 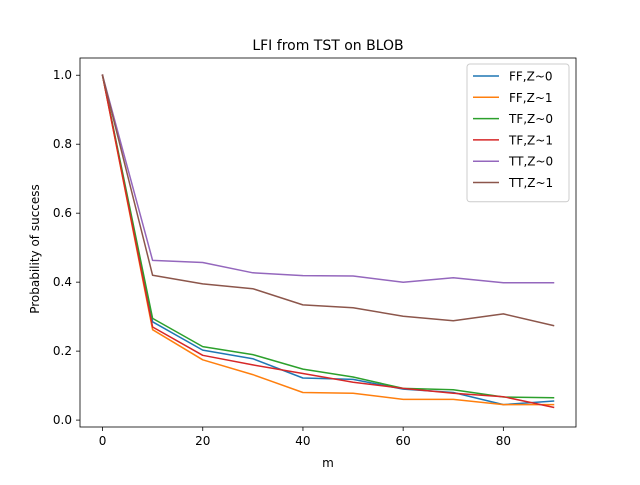 What do you see at coordinates (202, 441) in the screenshot?
I see `x-tick-label: 20` at bounding box center [202, 441].